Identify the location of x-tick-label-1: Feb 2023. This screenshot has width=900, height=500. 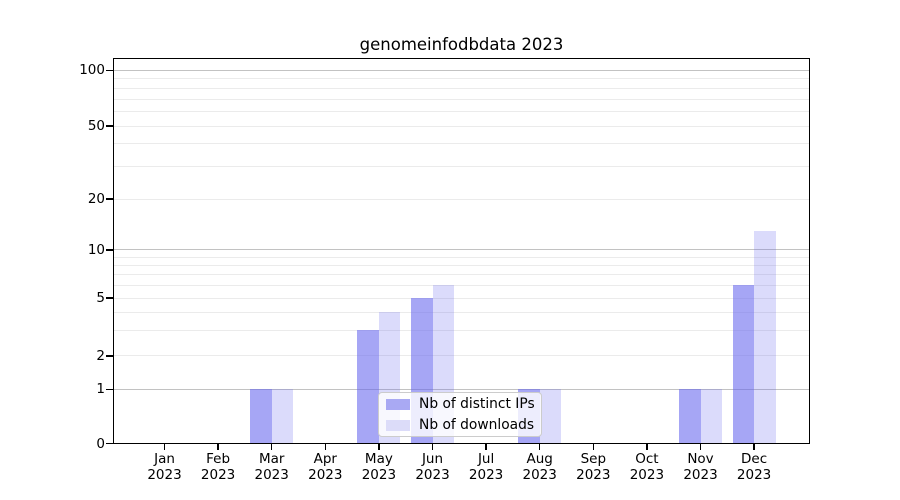
(218, 467).